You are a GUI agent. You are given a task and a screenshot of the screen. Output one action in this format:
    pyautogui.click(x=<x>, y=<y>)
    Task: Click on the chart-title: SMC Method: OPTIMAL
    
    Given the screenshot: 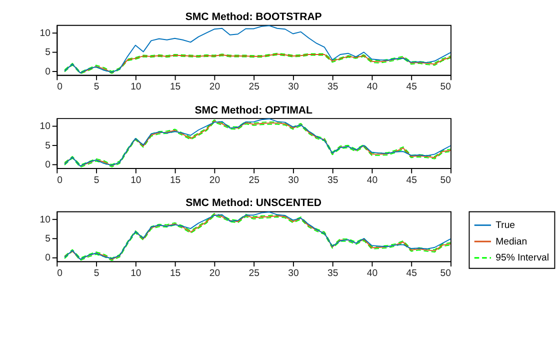 What is the action you would take?
    pyautogui.click(x=254, y=110)
    